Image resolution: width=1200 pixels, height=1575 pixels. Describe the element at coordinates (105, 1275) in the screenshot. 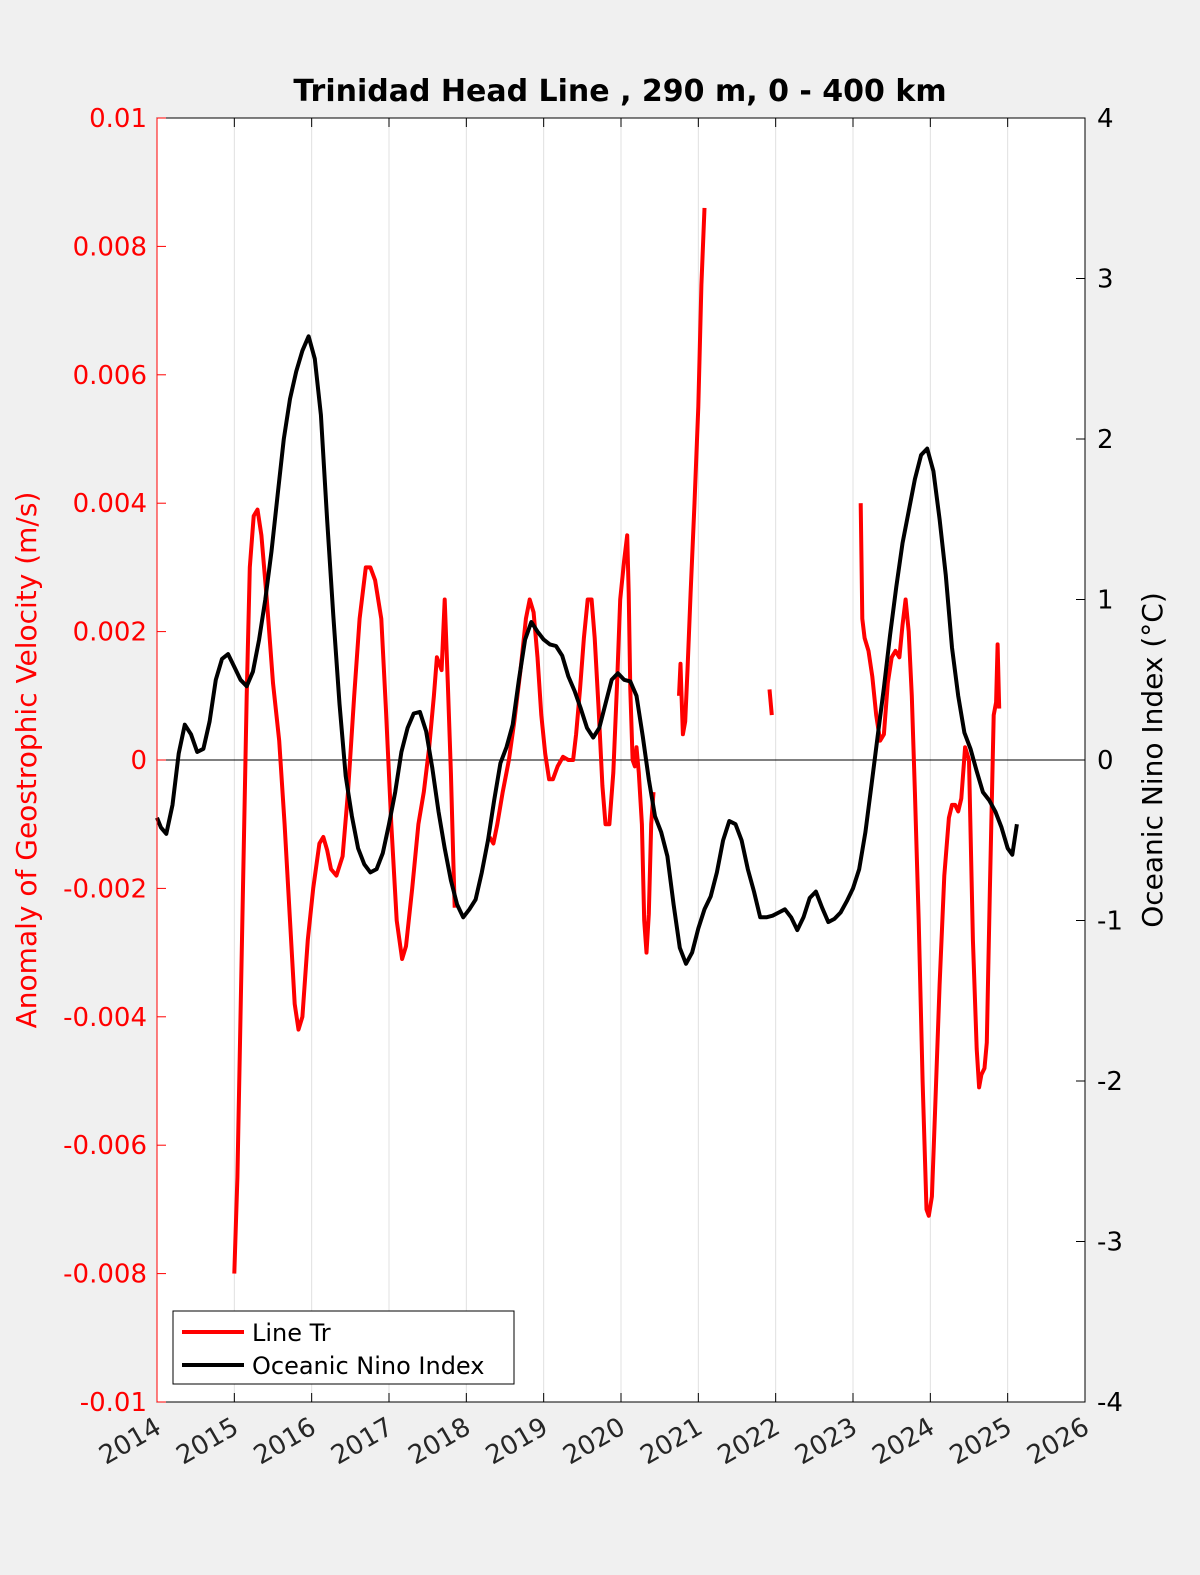

I see `y-left-tick-label: -0.008` at that location.